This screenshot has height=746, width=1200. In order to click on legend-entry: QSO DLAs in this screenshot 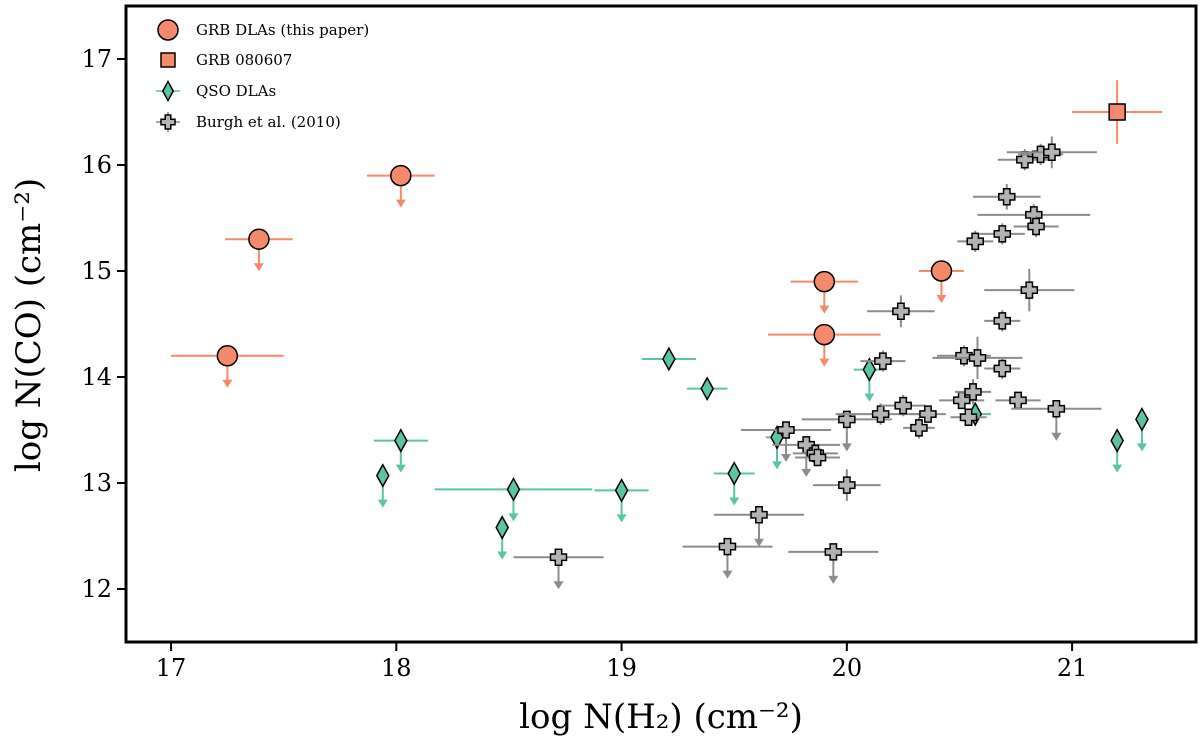, I will do `click(216, 91)`.